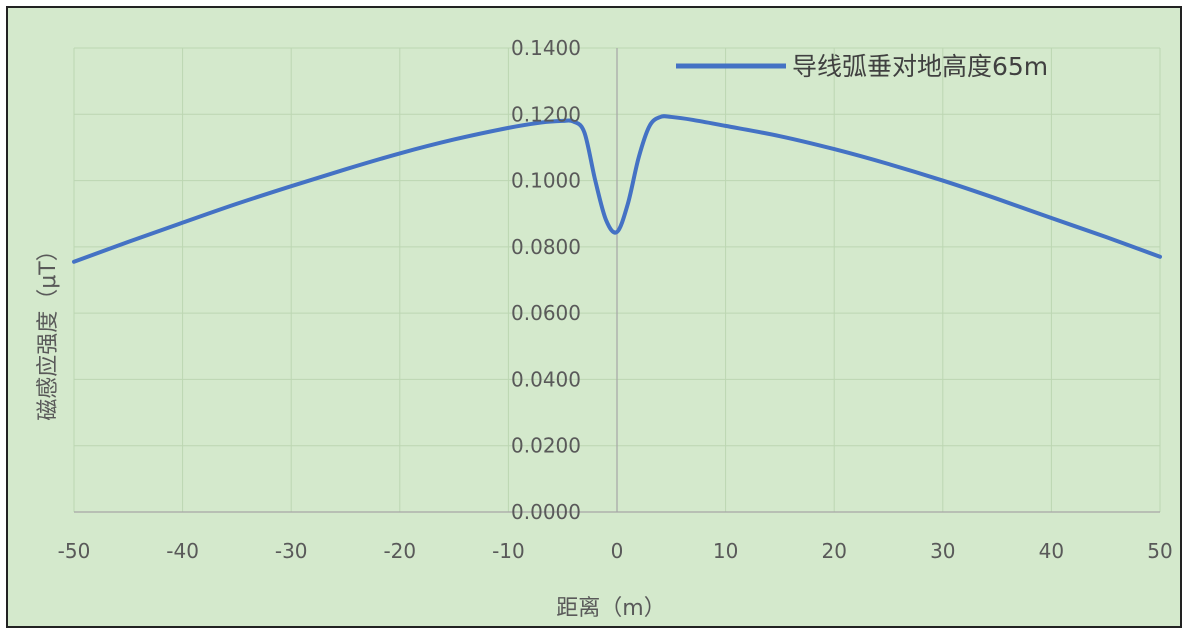 The height and width of the screenshot is (630, 1190). Describe the element at coordinates (546, 512) in the screenshot. I see `y-tick-label: 0.0000` at that location.